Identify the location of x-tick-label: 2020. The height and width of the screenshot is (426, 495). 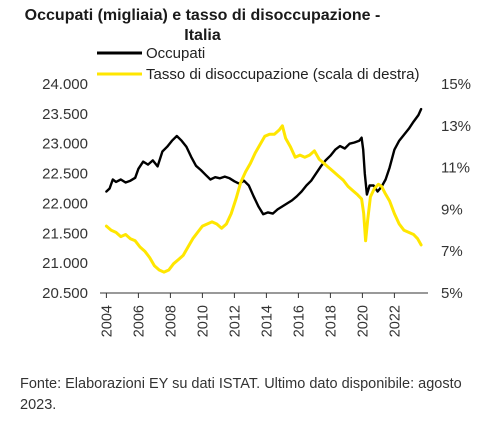
(363, 321).